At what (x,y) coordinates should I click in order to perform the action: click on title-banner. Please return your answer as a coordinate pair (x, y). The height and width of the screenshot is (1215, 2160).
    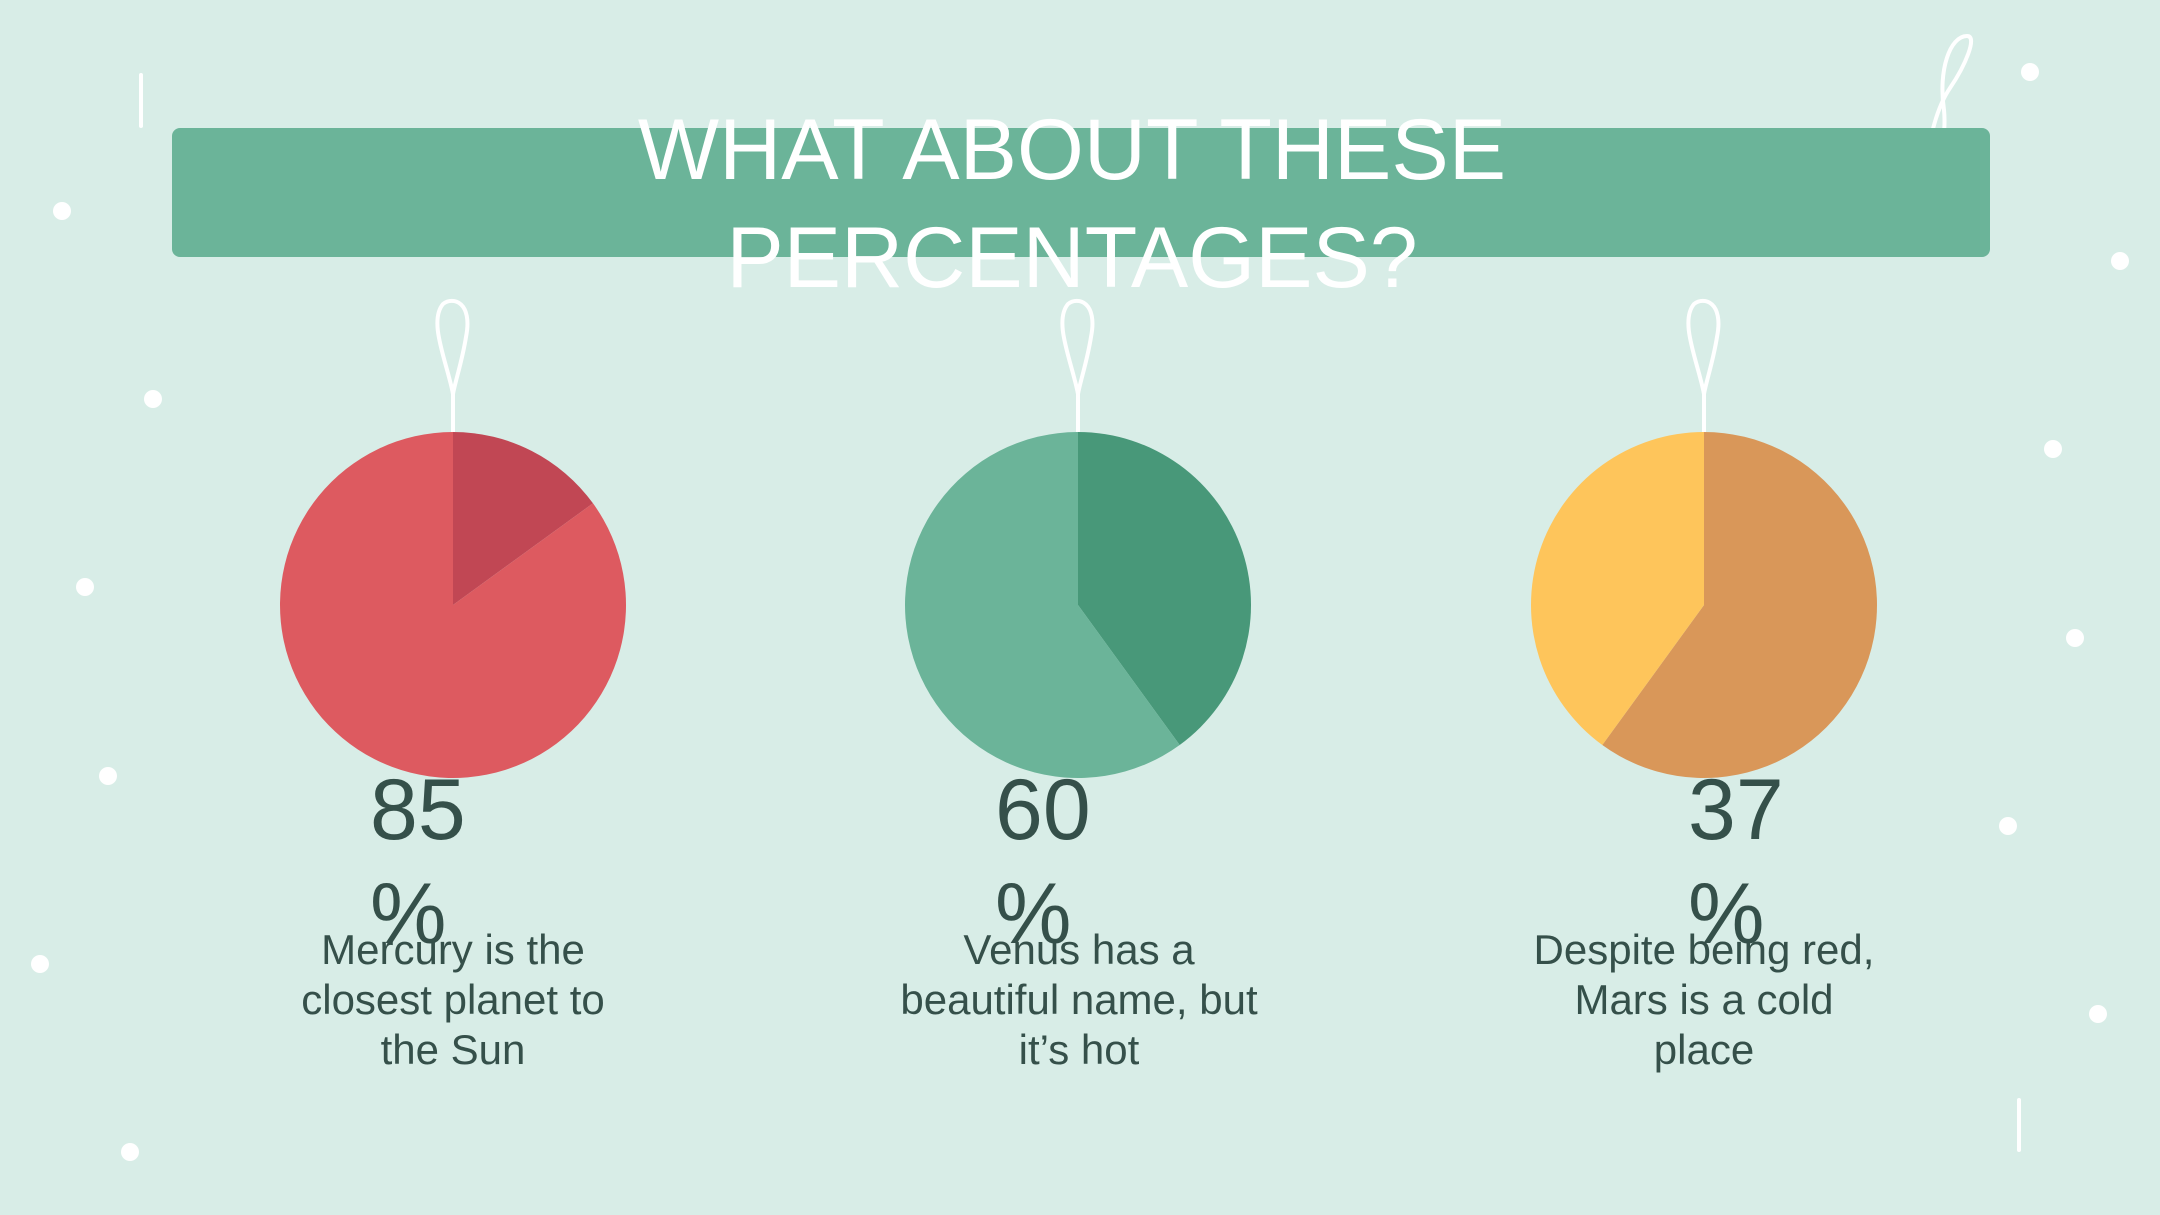
    Looking at the image, I should click on (1081, 192).